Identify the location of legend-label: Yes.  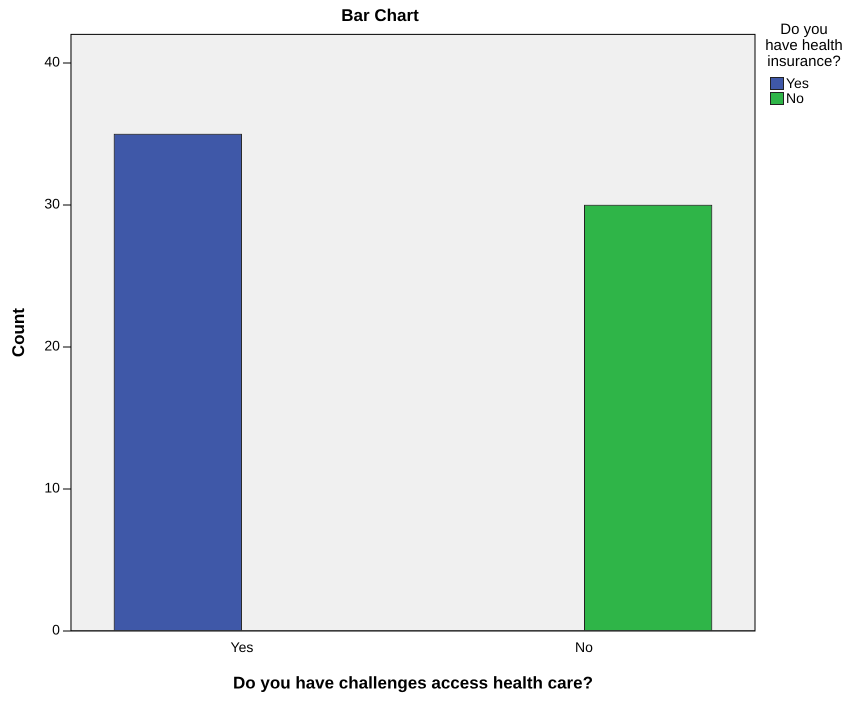
(797, 83).